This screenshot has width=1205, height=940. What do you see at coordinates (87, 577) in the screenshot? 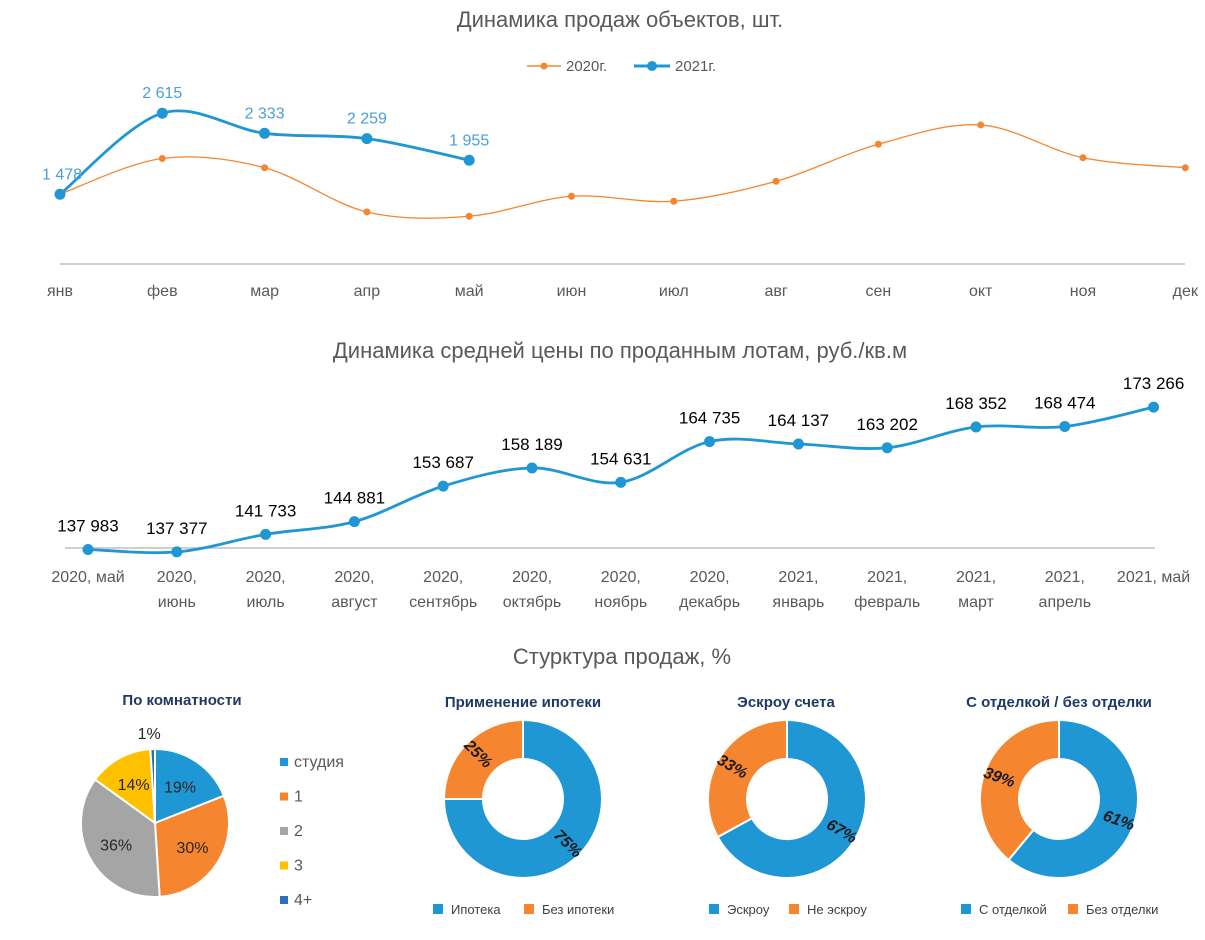
I see `price-x-tick: 2020, май` at bounding box center [87, 577].